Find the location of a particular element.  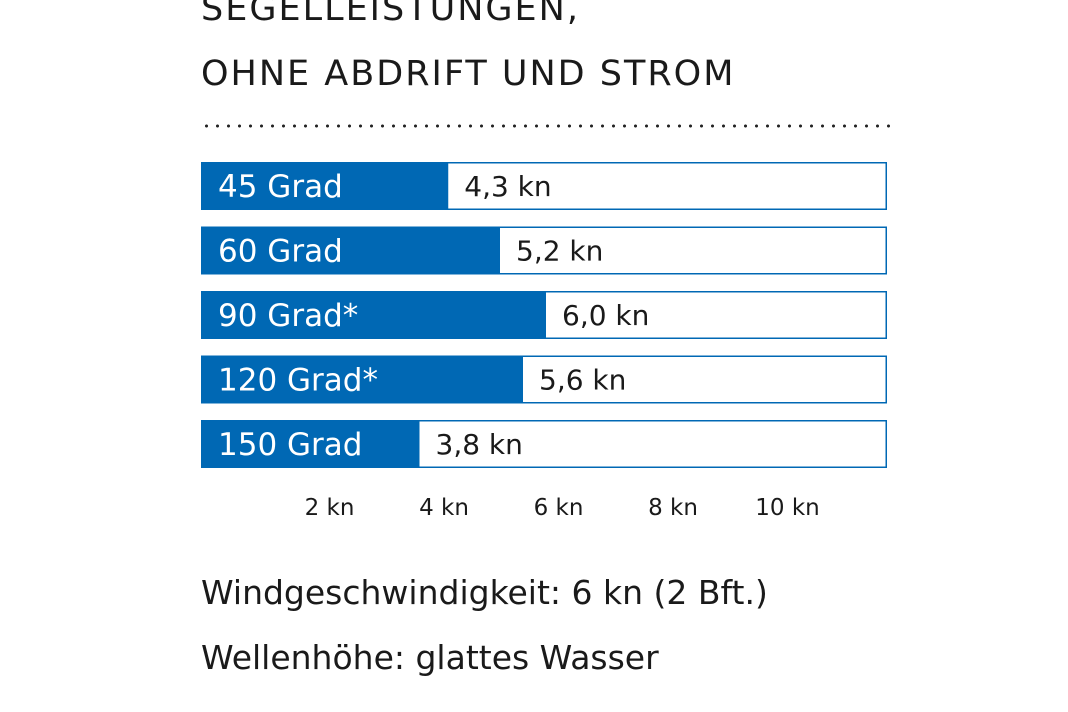

bar-value-label: 3,8 kn is located at coordinates (479, 444).